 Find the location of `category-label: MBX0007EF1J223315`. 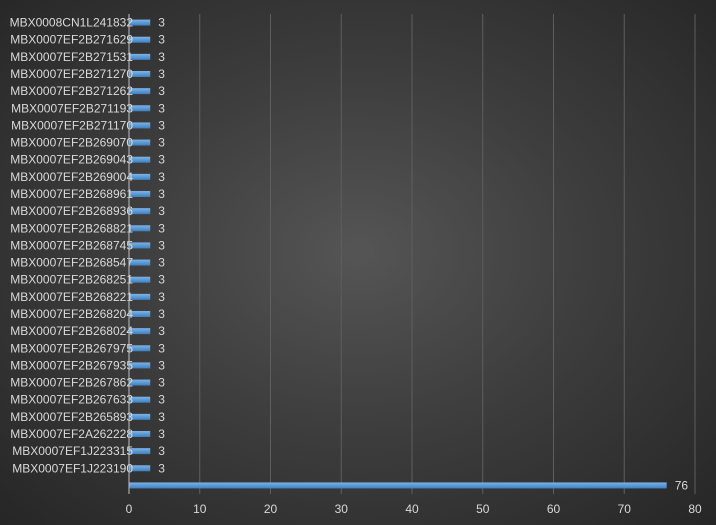

category-label: MBX0007EF1J223315 is located at coordinates (72, 451).